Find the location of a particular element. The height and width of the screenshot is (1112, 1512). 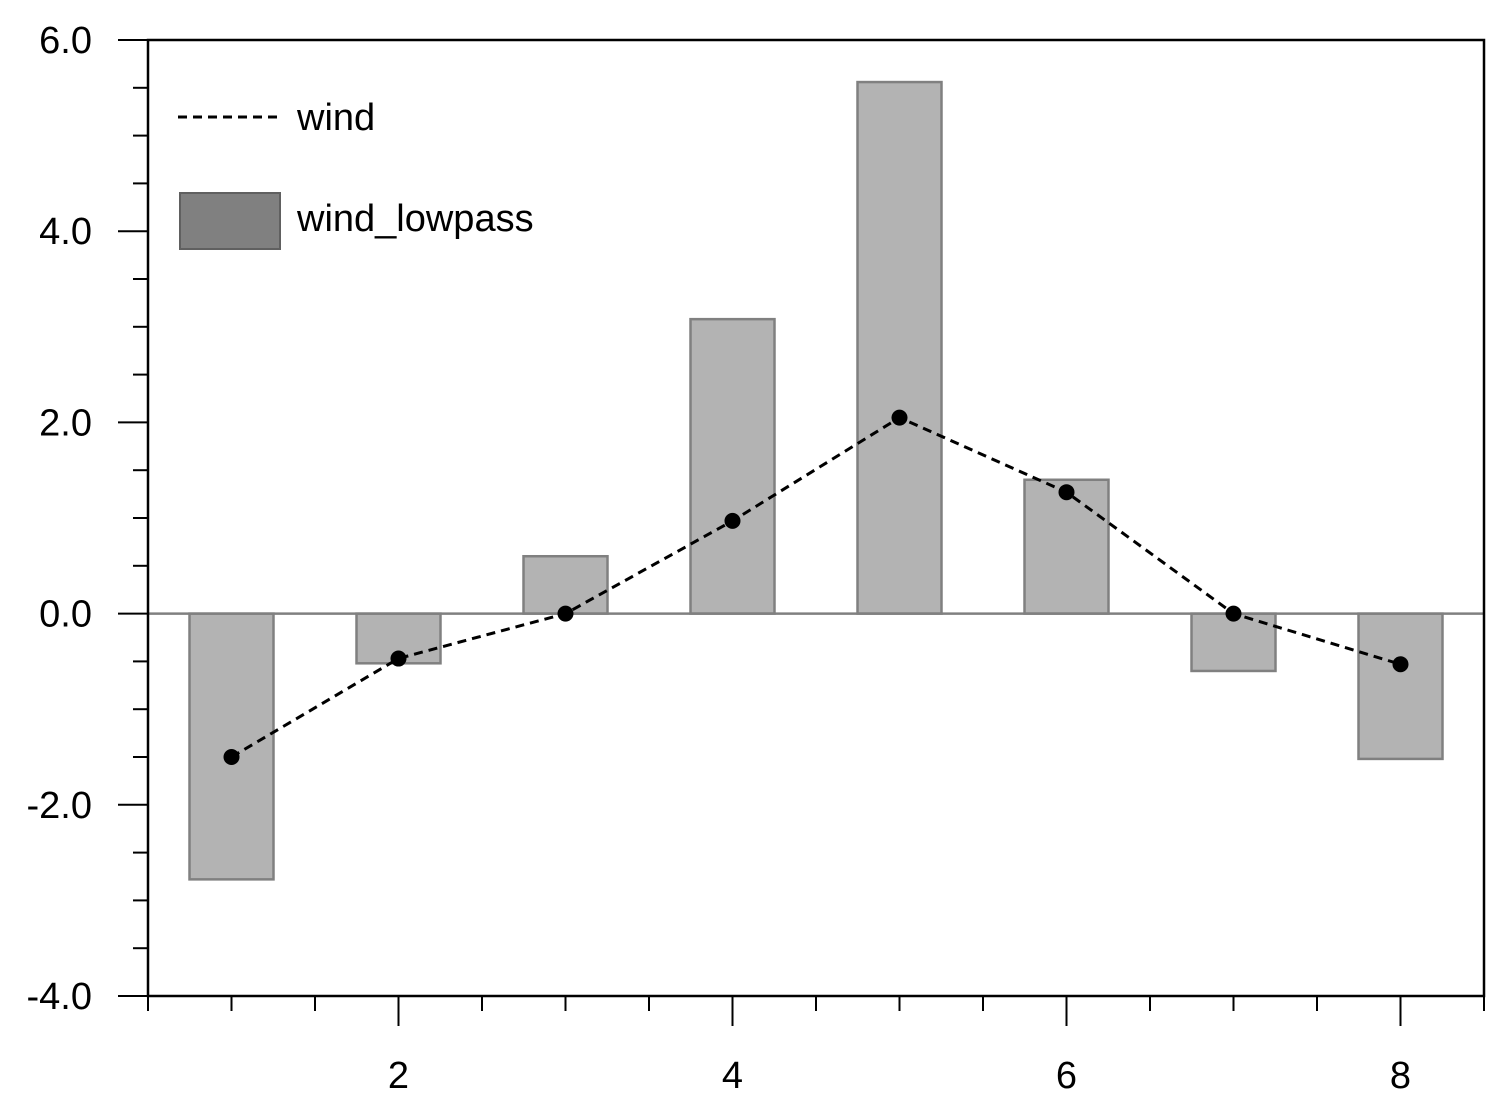

legend-wind-label: wind is located at coordinates (335, 118).